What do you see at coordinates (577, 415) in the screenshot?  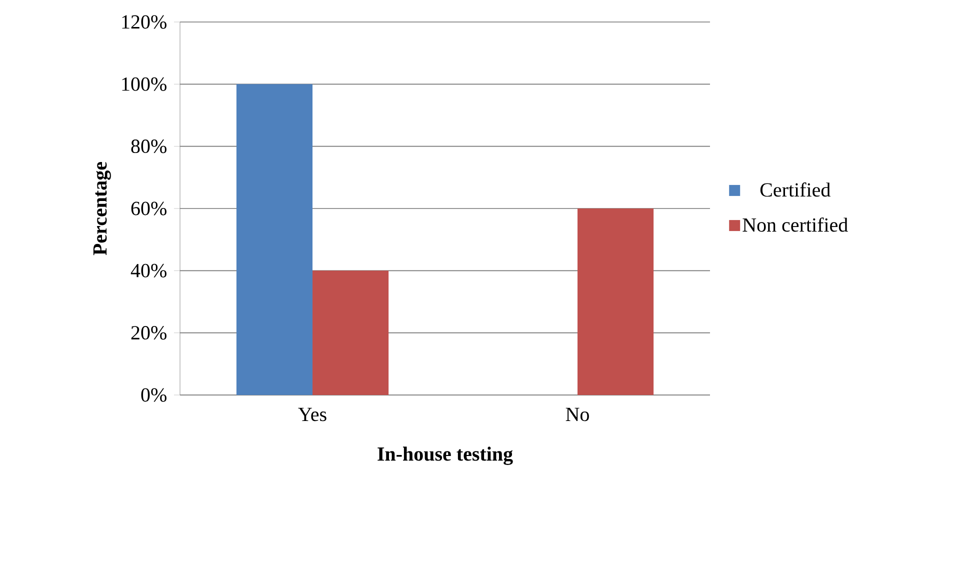 I see `x-tick-label: No` at bounding box center [577, 415].